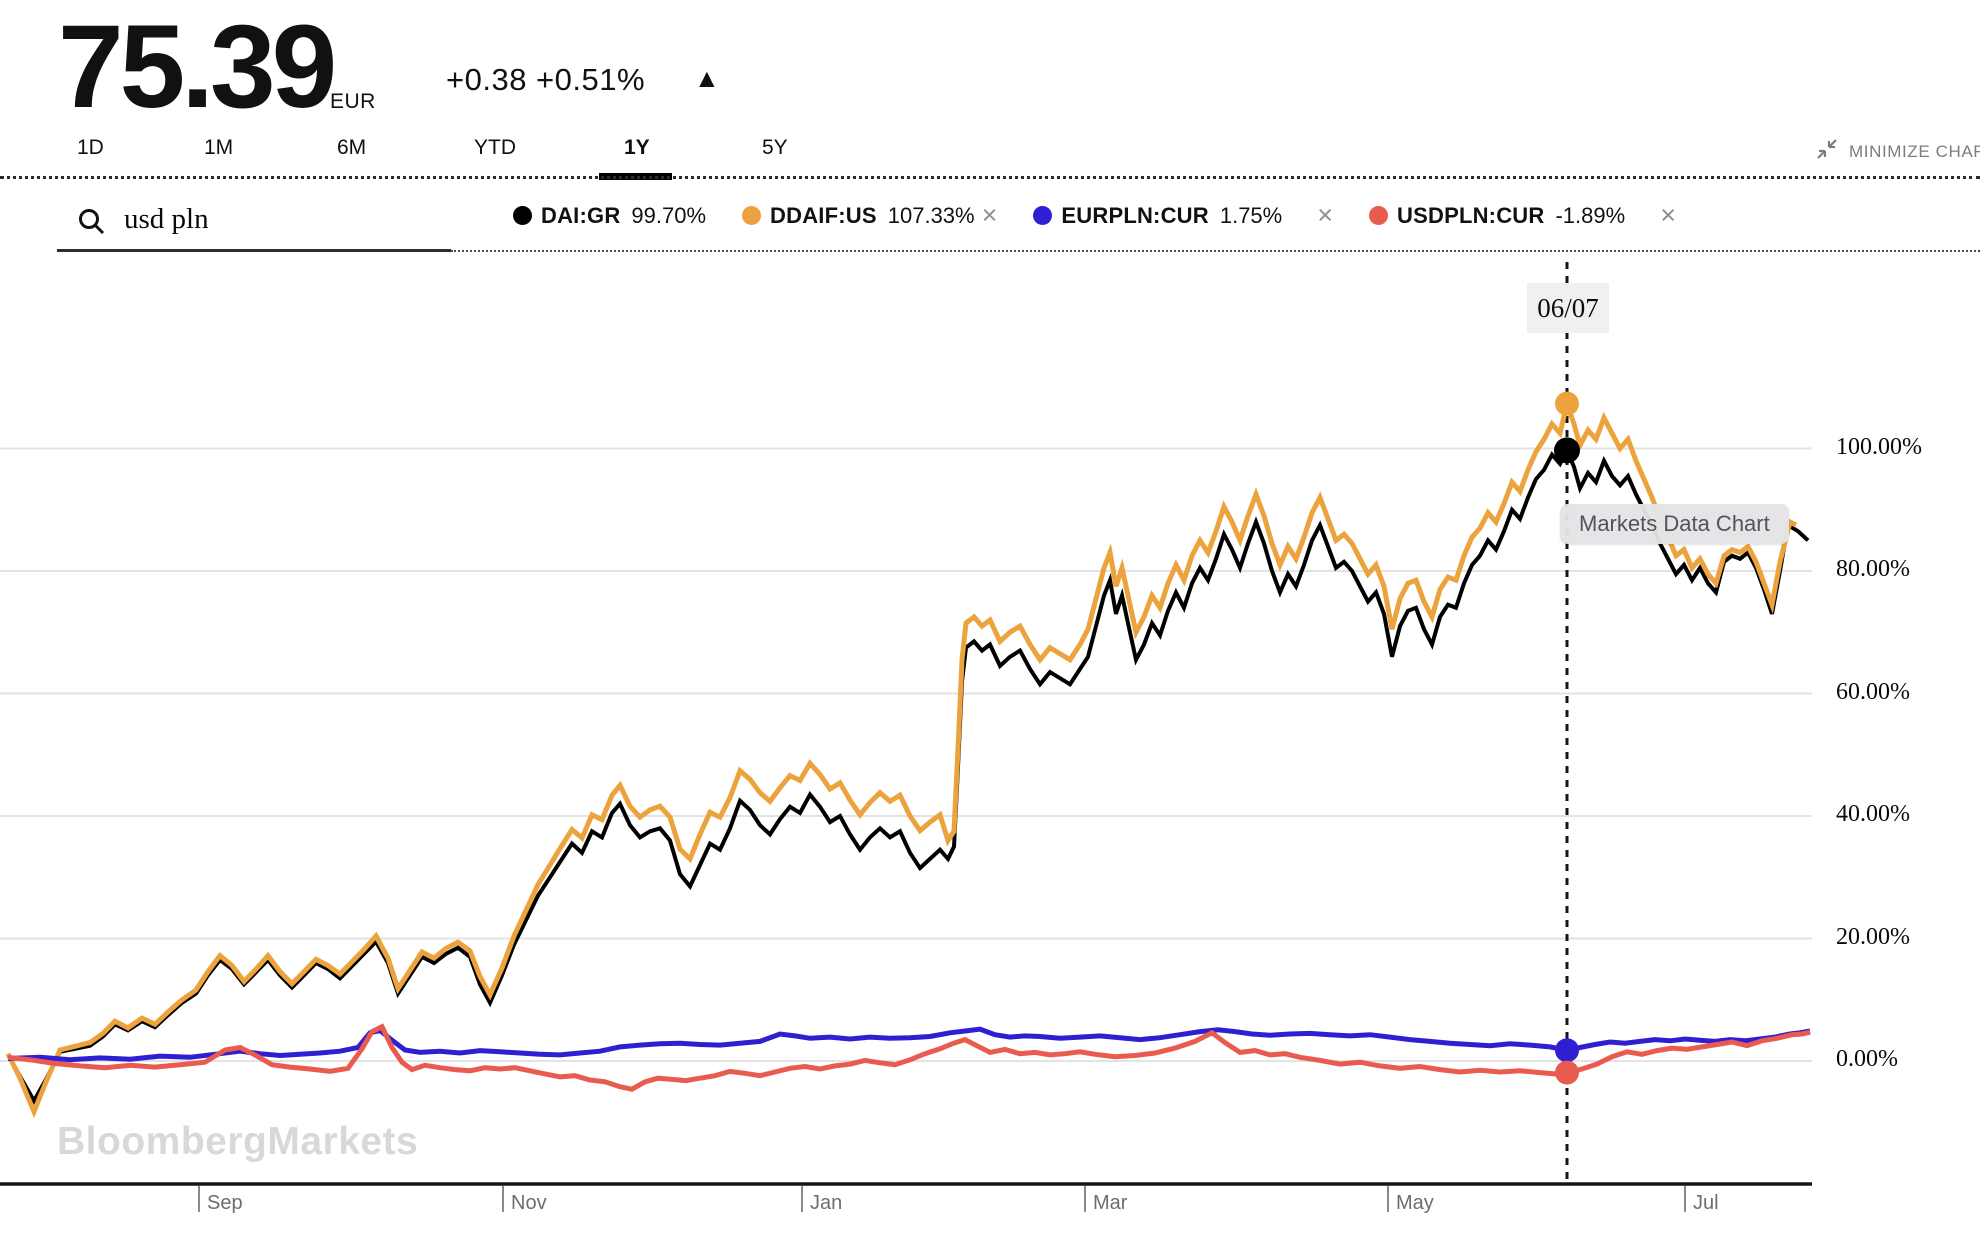 The height and width of the screenshot is (1244, 1980). Describe the element at coordinates (775, 147) in the screenshot. I see `tab-5y: 5Y` at that location.